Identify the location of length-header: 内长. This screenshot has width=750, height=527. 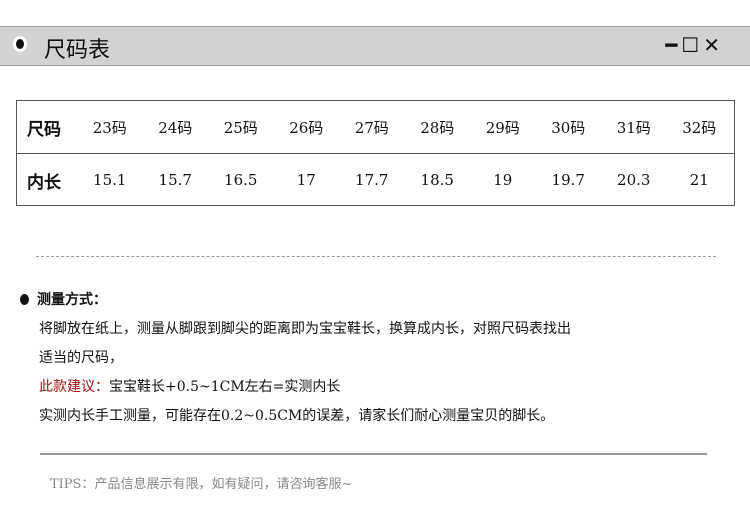
(44, 182).